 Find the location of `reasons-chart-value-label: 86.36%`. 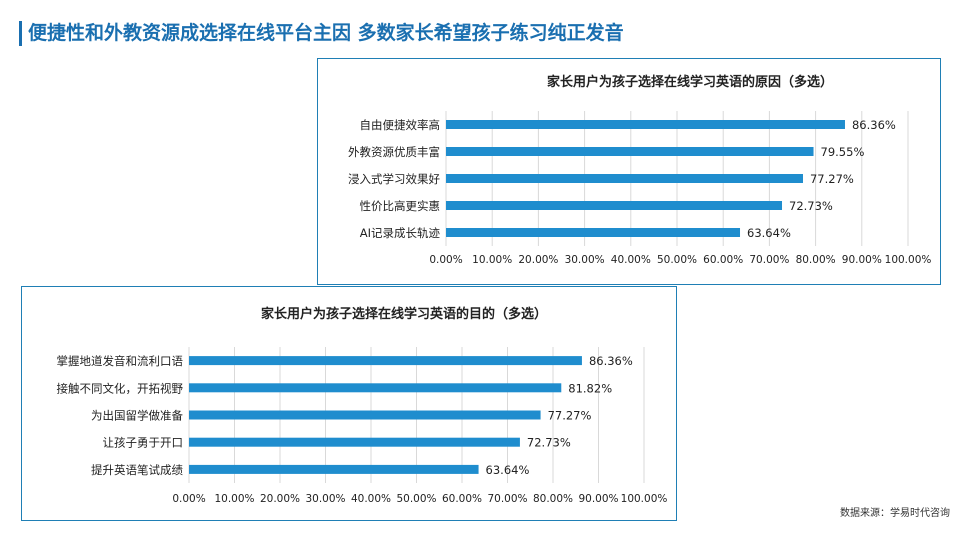

reasons-chart-value-label: 86.36% is located at coordinates (874, 125).